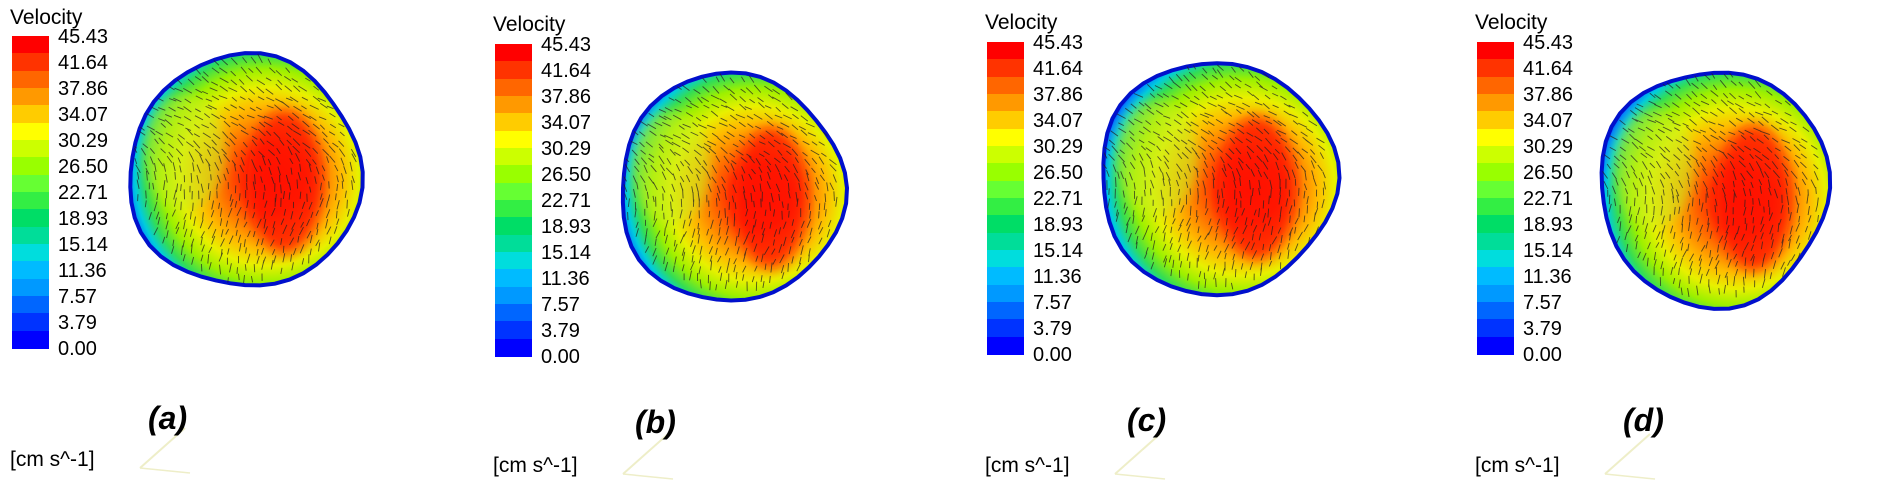 The image size is (1902, 495). I want to click on colorbar, so click(1005, 198).